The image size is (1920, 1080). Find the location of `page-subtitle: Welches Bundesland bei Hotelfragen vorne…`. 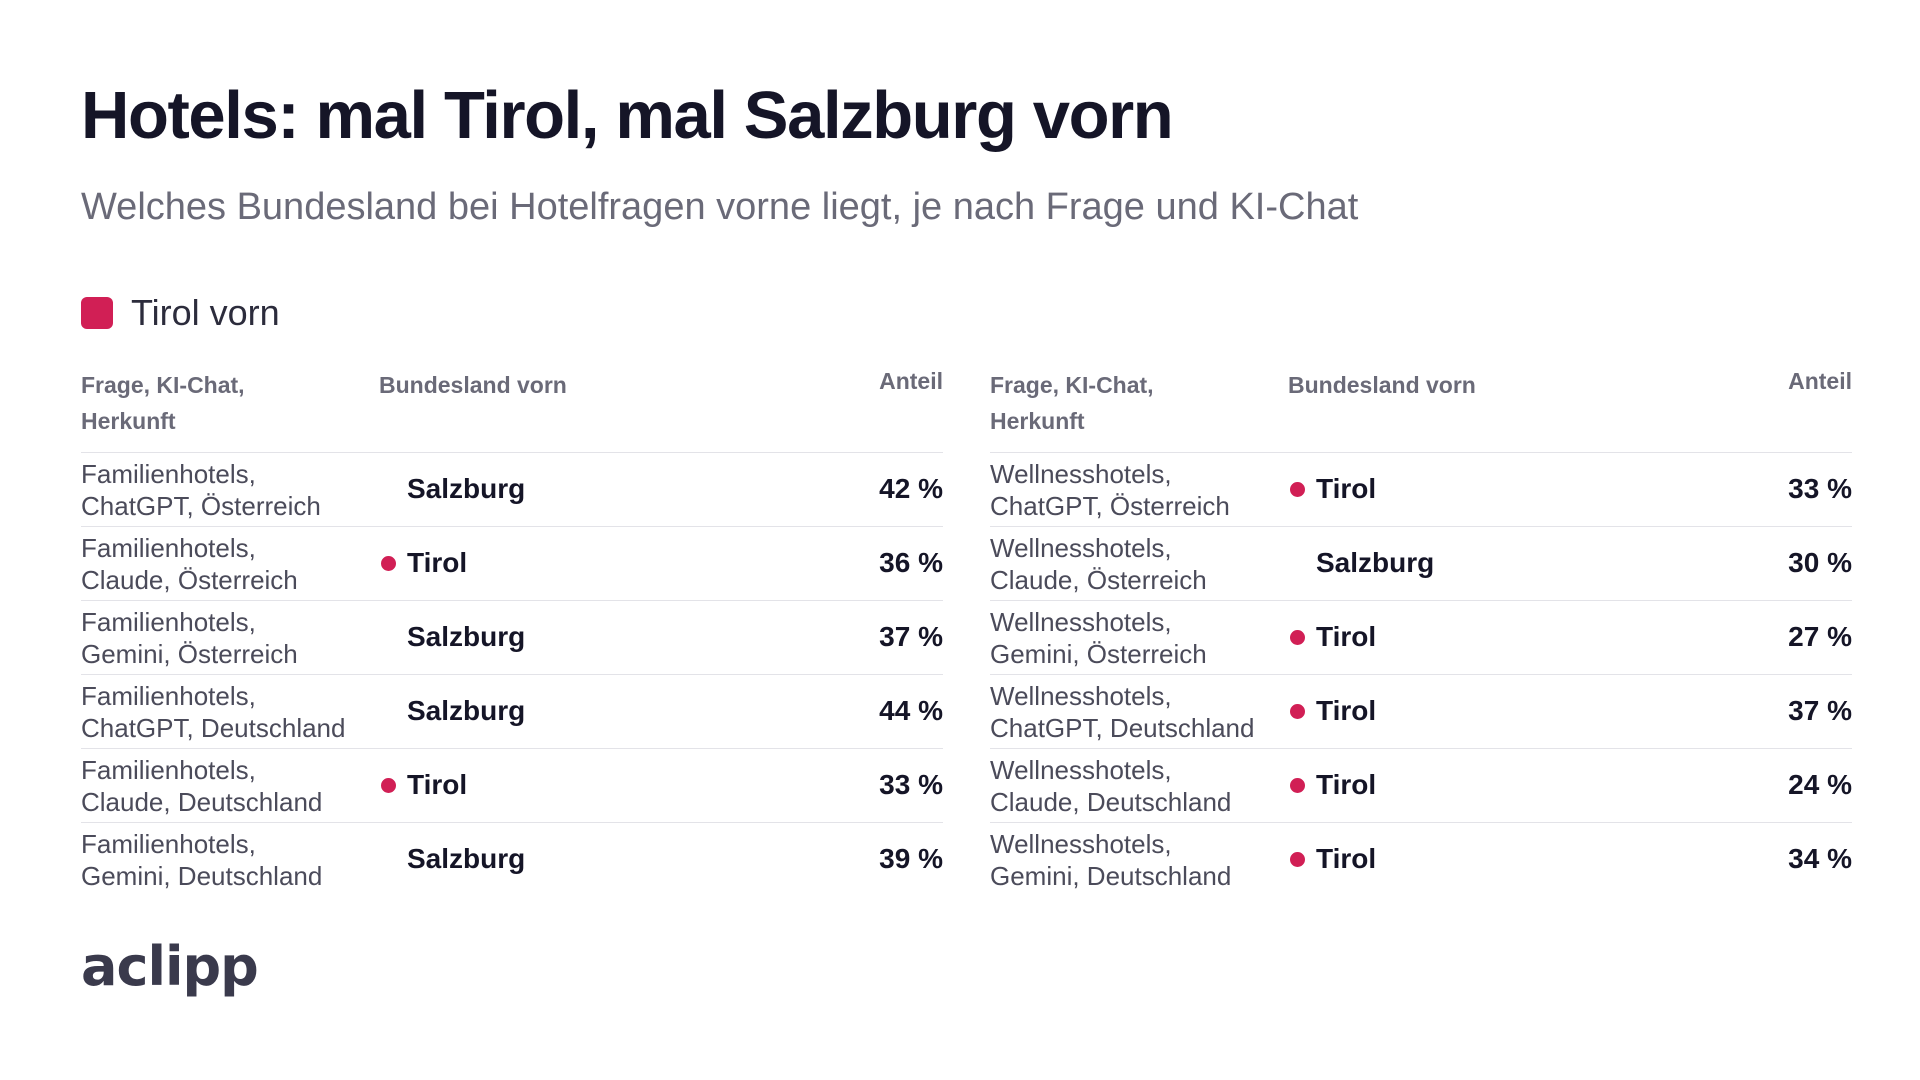

page-subtitle: Welches Bundesland bei Hotelfragen vorne… is located at coordinates (720, 207).